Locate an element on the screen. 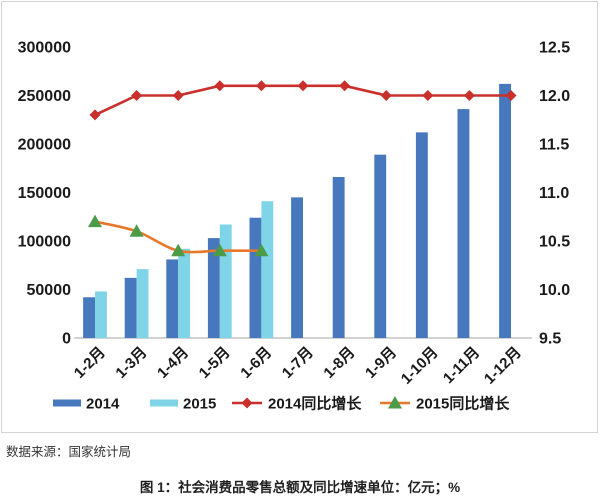 Image resolution: width=600 pixels, height=498 pixels. figure-caption: 图 1：社会消费品零售总额及同比增速单位：亿元；% is located at coordinates (300, 487).